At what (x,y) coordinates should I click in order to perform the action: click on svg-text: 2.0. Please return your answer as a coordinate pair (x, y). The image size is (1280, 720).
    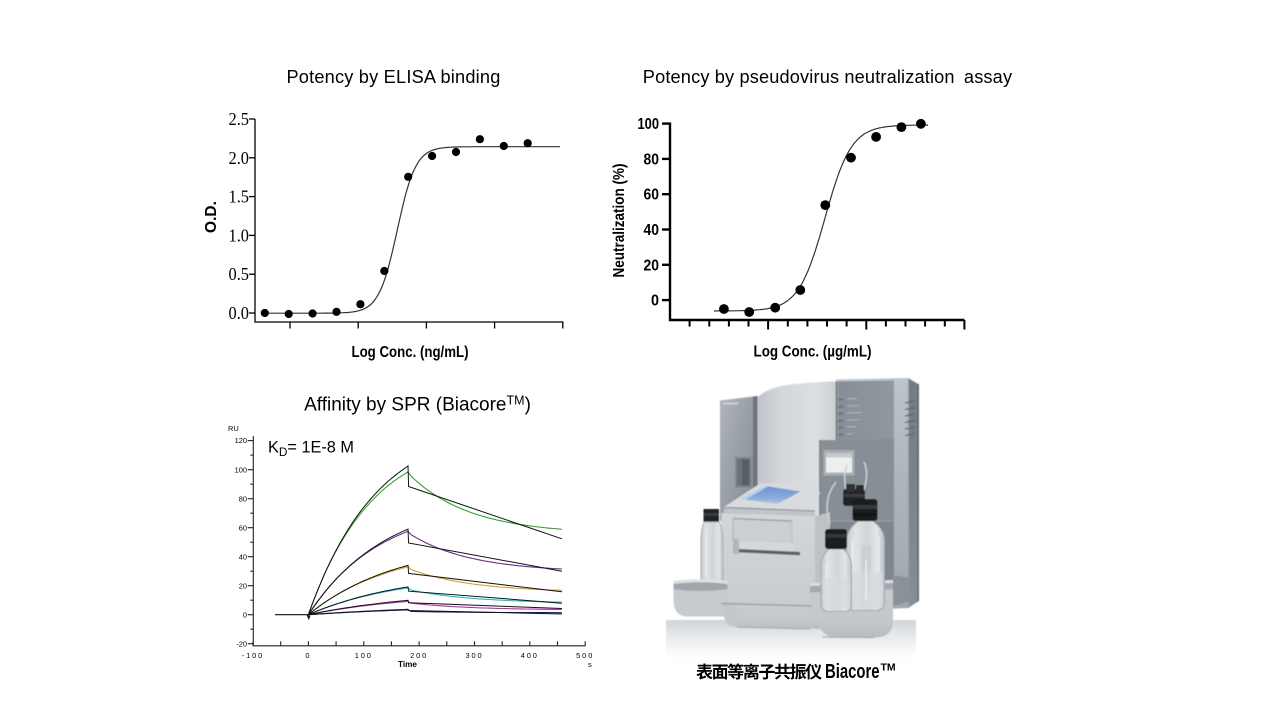
    Looking at the image, I should click on (239, 158).